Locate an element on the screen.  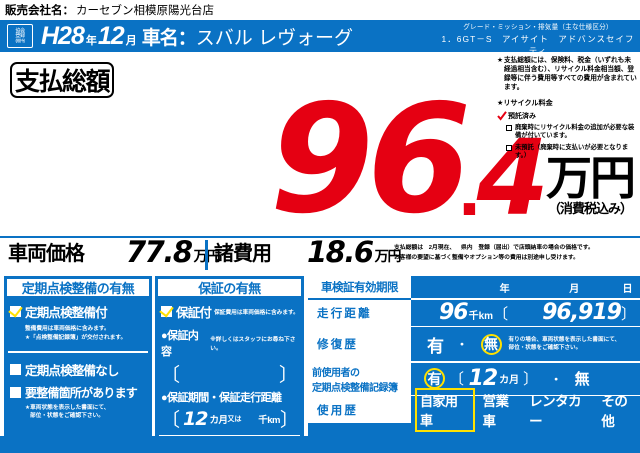
car-name-value: スバル レヴォーグ is located at coordinates (274, 38).